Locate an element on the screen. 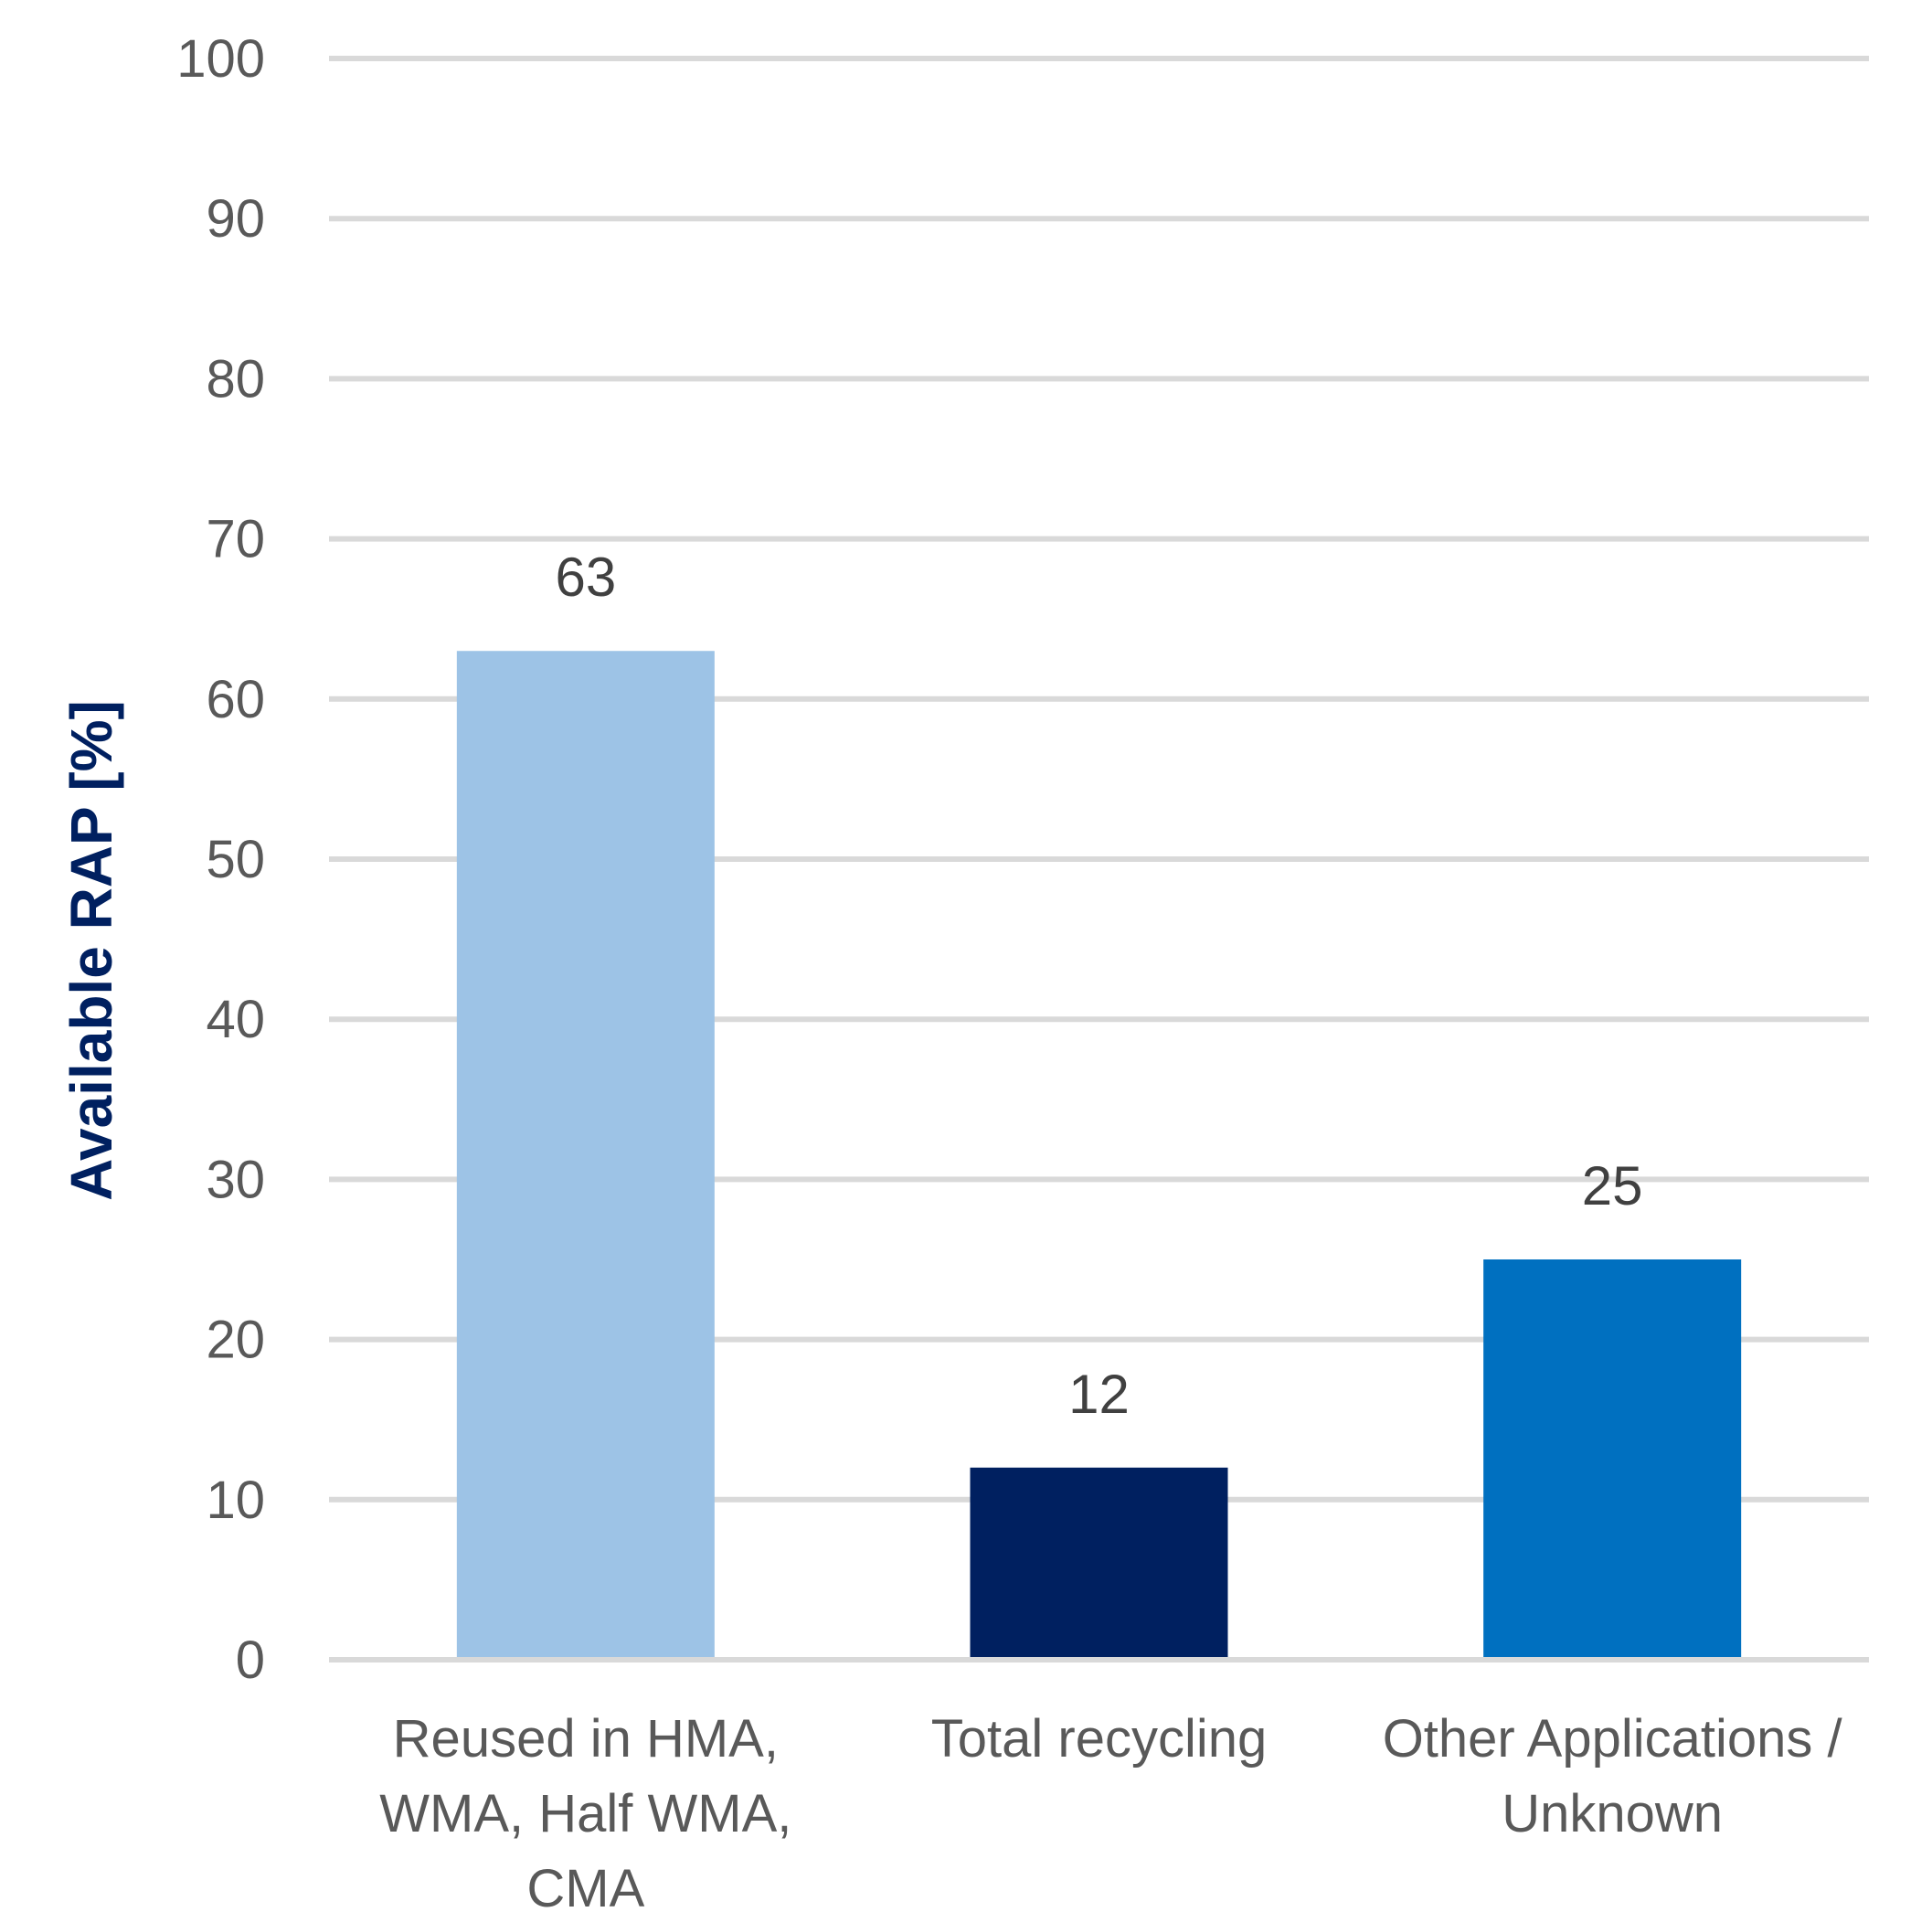  y-axis-ticks: 0 10 20 30 40 50 60 70 80 90 100 is located at coordinates (220, 859).